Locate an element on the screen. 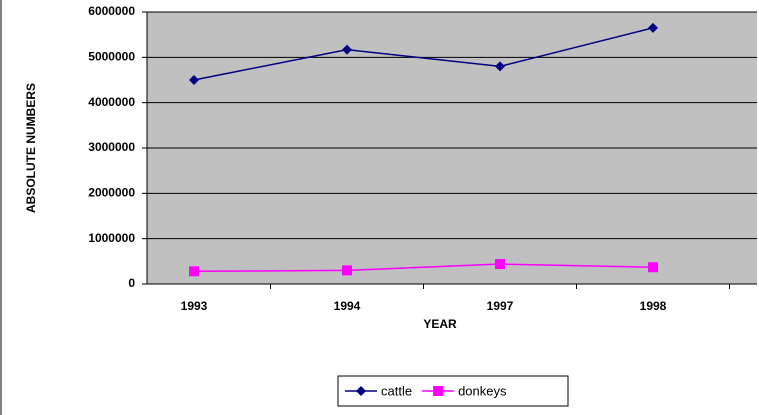 This screenshot has height=415, width=759. x-tick-label: 1993 is located at coordinates (194, 306).